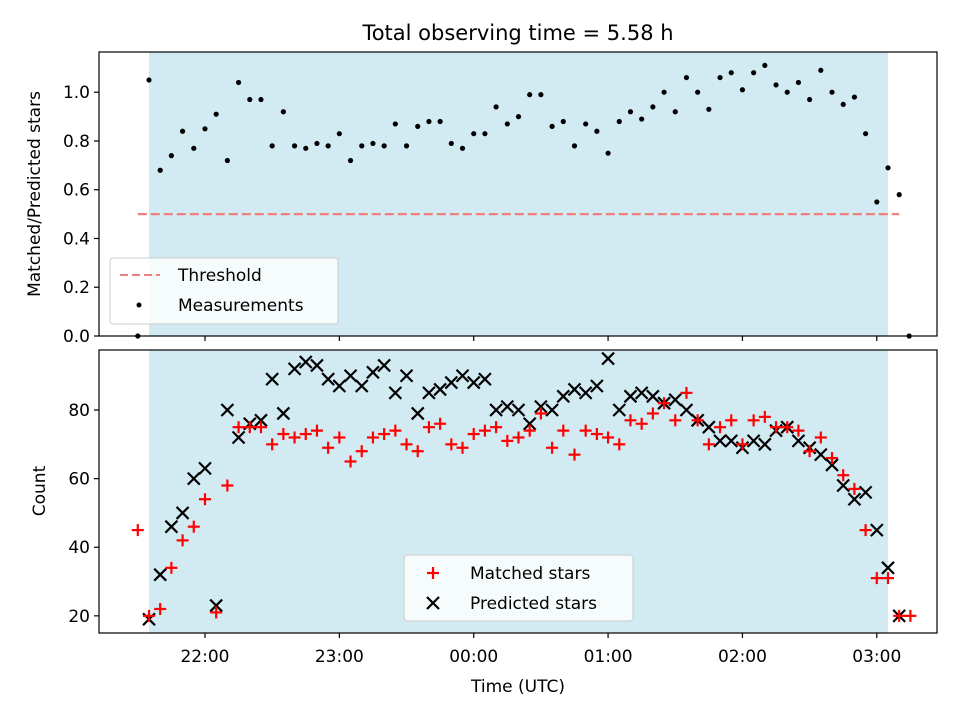  I want to click on legend-threshold-label: Threshold, so click(219, 276).